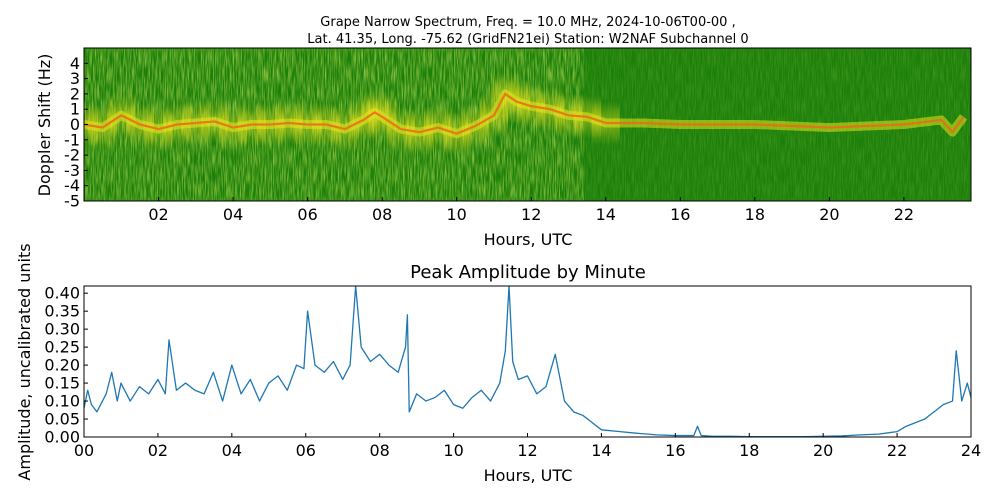 This screenshot has height=500, width=1000. I want to click on amplitude-x-tick-label: 22, so click(897, 450).